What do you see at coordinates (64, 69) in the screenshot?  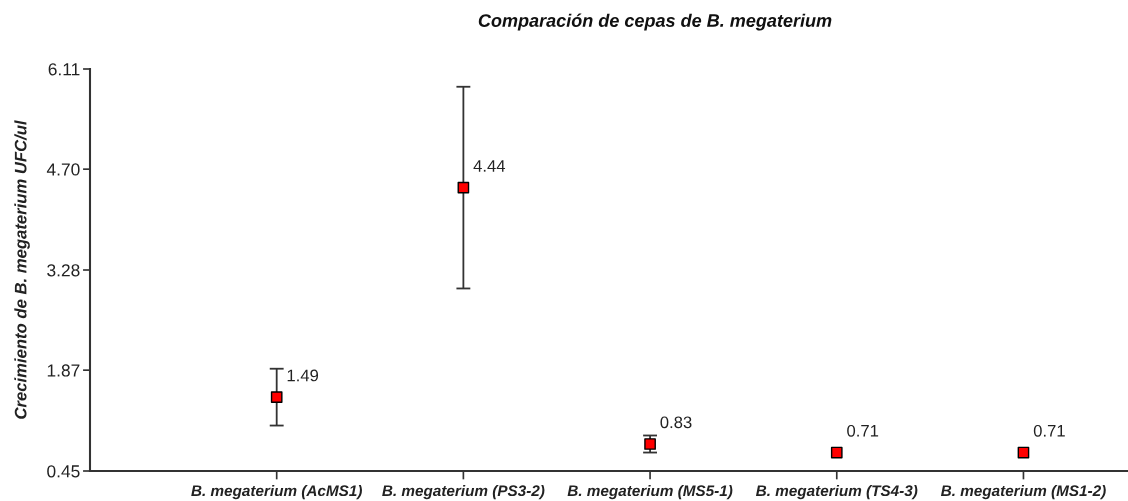 I see `y-tick-label: 6.11` at bounding box center [64, 69].